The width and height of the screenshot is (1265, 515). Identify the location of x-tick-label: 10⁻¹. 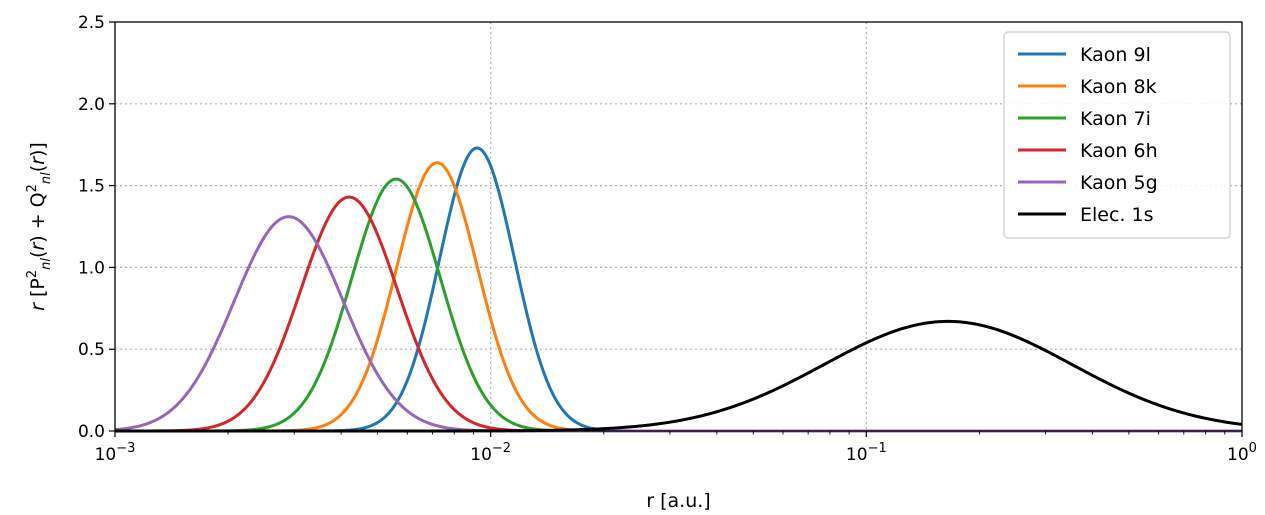
(866, 453).